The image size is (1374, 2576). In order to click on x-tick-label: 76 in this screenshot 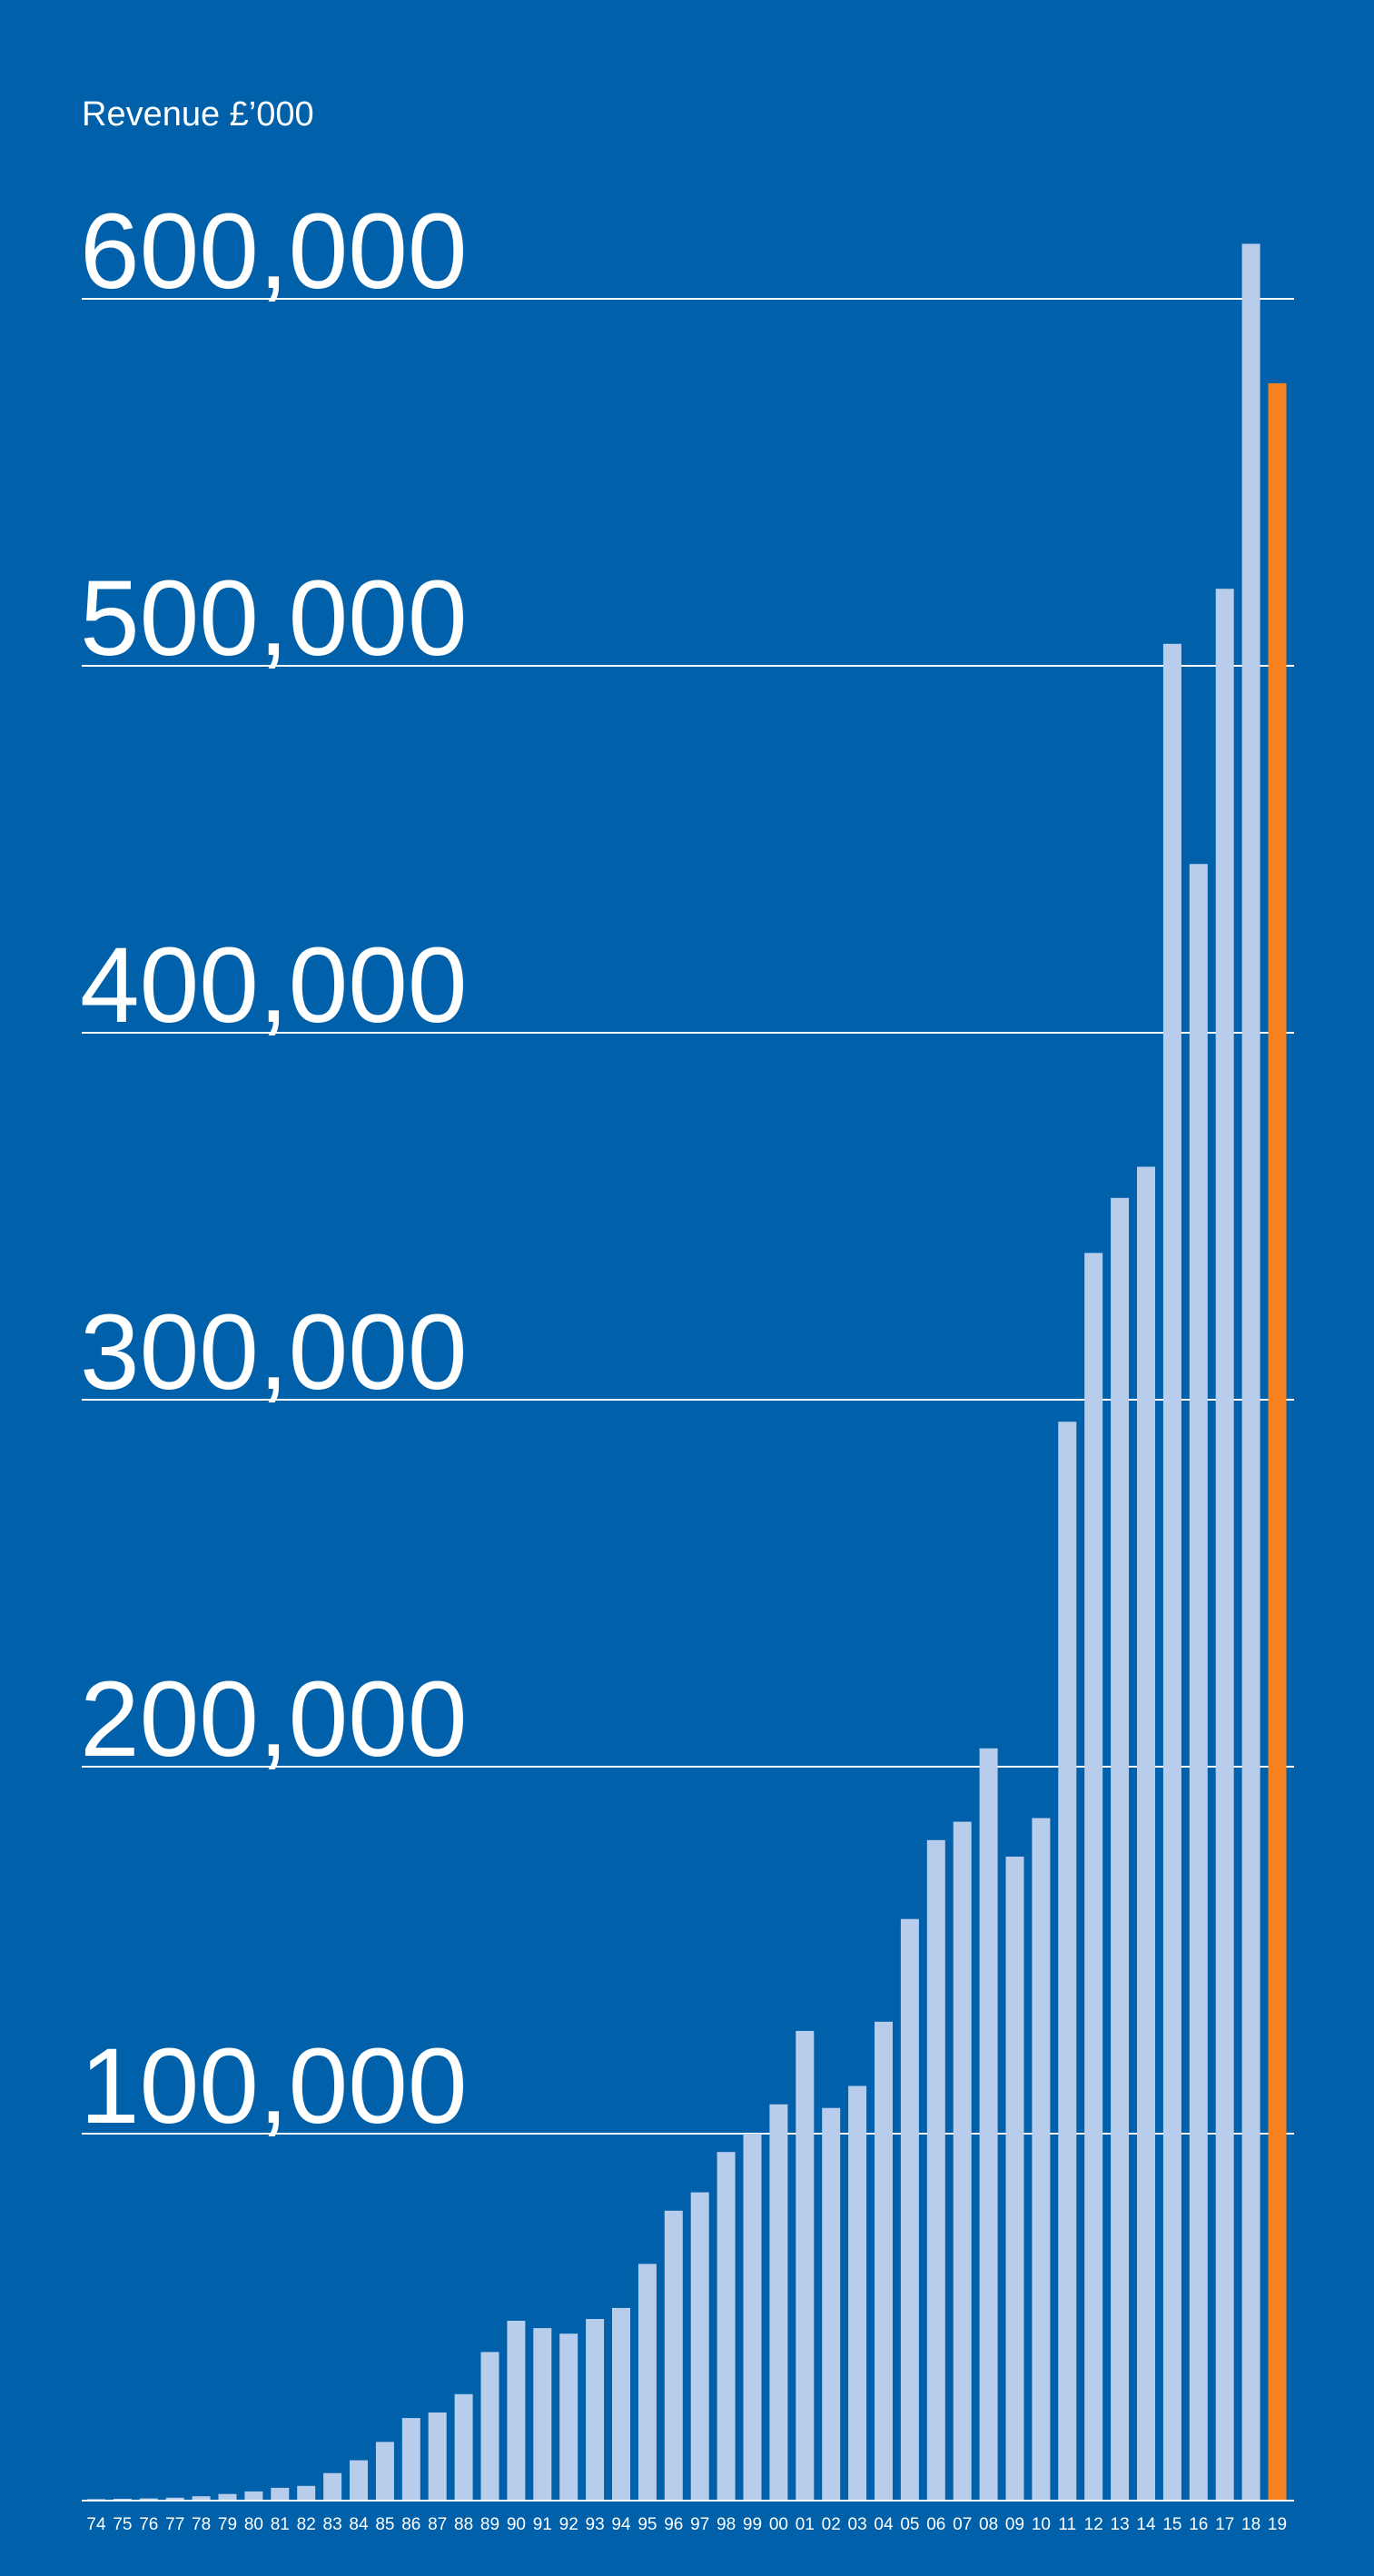, I will do `click(148, 2524)`.